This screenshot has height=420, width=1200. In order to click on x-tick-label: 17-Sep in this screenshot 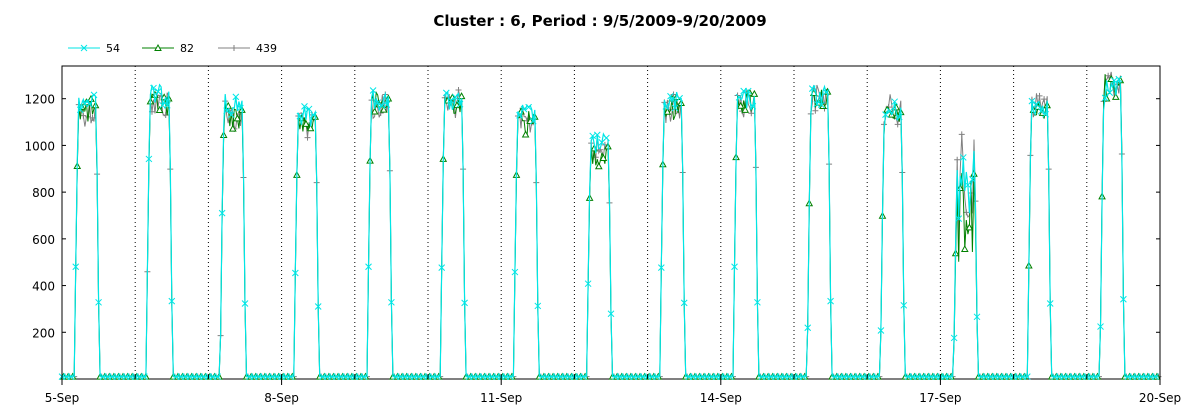, I will do `click(940, 398)`.